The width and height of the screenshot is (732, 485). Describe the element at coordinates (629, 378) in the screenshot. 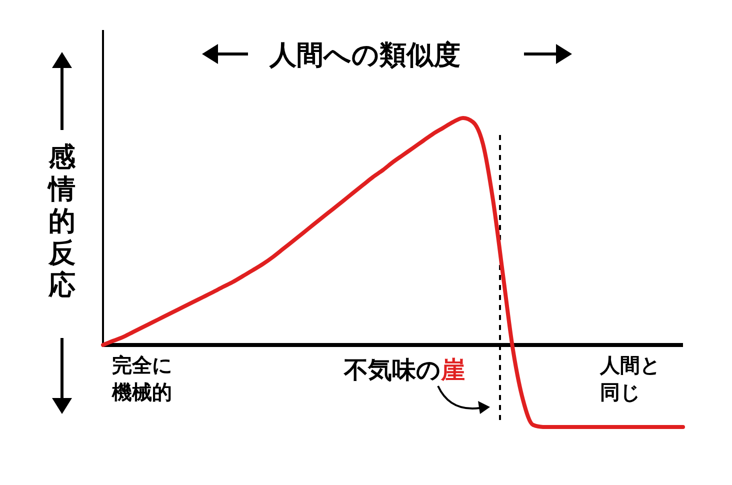

I see `annotation: 人間と同じ` at that location.